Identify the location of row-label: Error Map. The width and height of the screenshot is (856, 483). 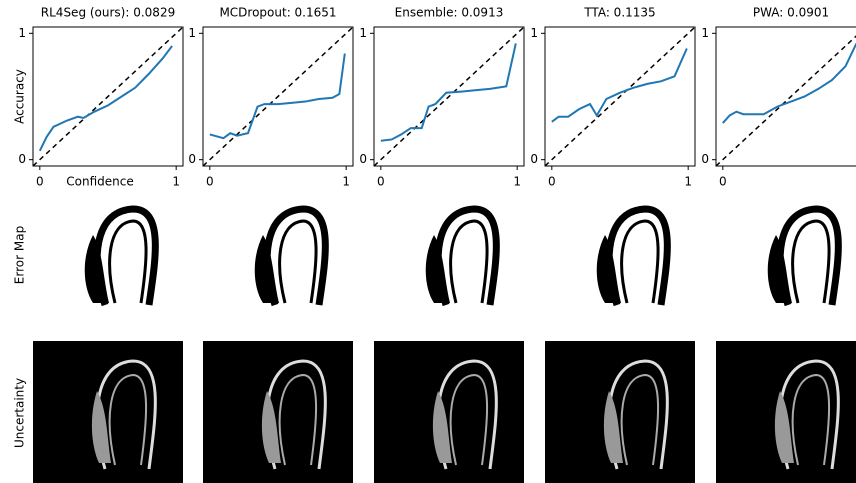
(20, 255).